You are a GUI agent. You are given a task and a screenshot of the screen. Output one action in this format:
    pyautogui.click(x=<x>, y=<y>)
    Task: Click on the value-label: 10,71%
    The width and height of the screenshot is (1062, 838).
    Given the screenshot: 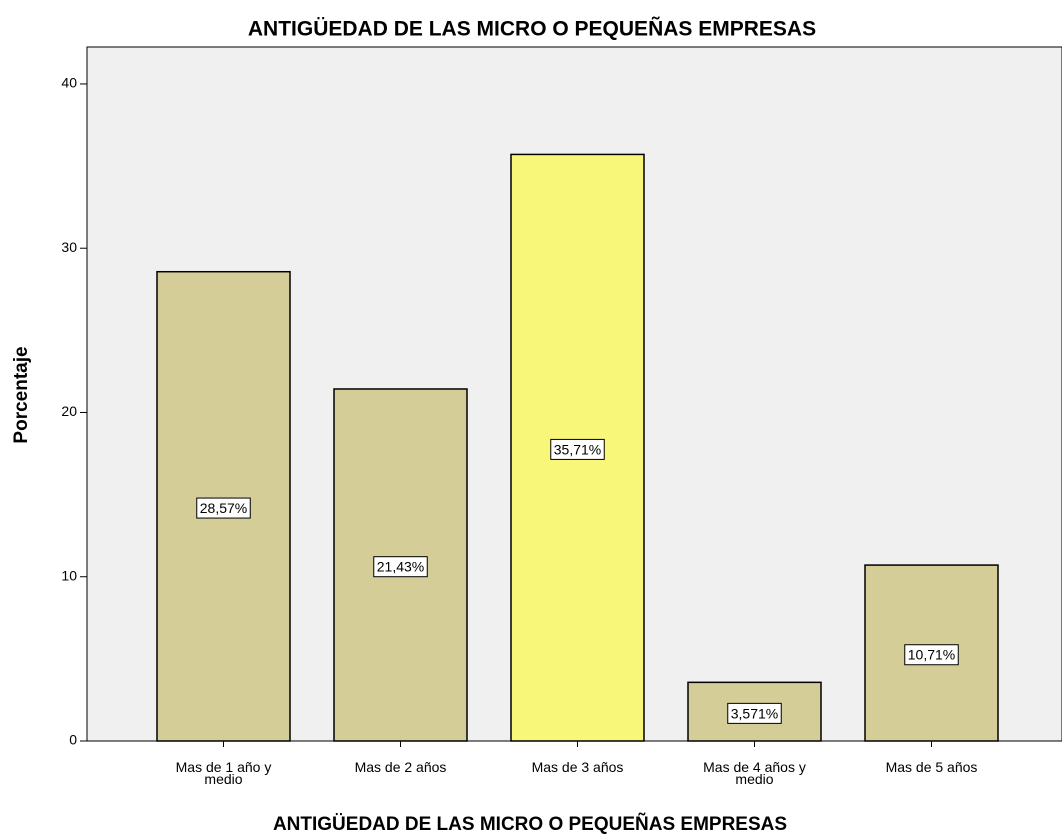 What is the action you would take?
    pyautogui.click(x=931, y=655)
    